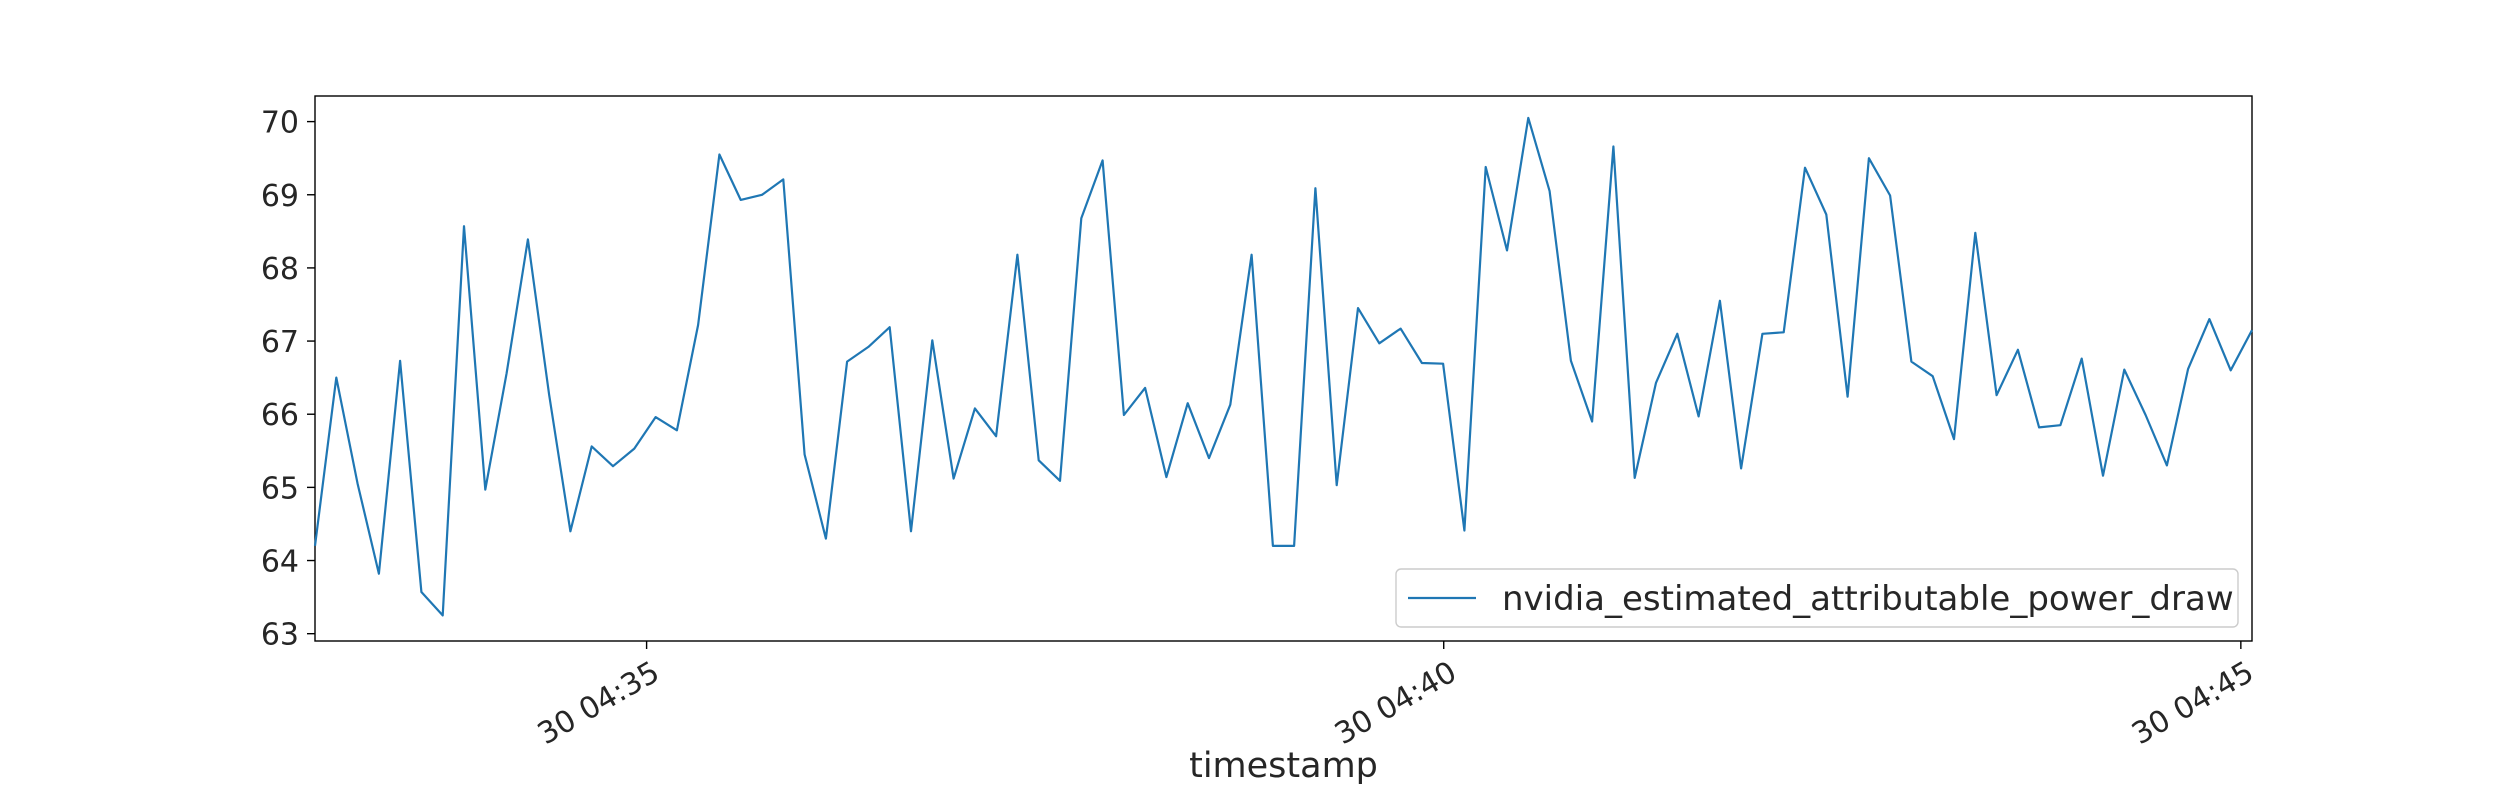 The height and width of the screenshot is (805, 2500). I want to click on y-tick-label: 64, so click(280, 562).